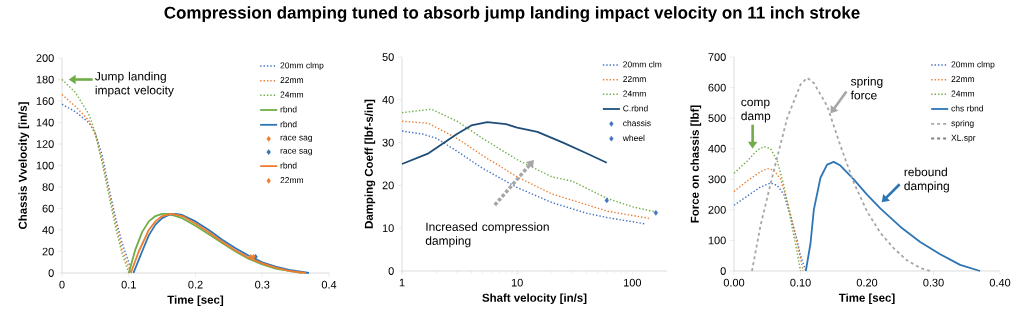  Describe the element at coordinates (967, 108) in the screenshot. I see `legend-label: chs rbnd` at that location.